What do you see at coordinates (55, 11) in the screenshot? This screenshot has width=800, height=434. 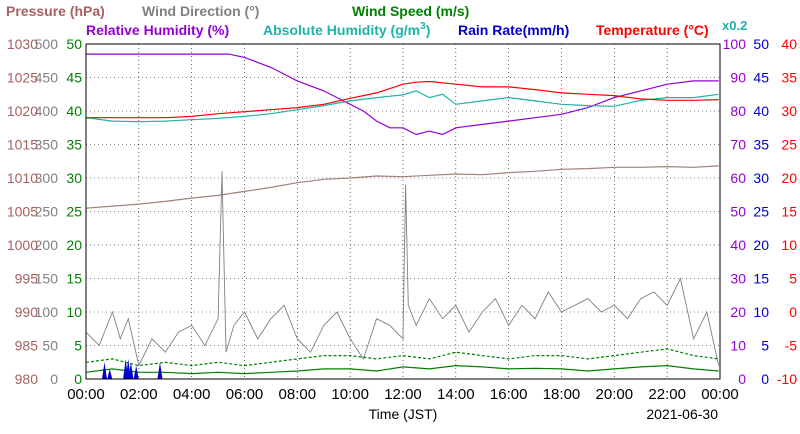 I see `header-pressure-label: Pressure (hPa)` at bounding box center [55, 11].